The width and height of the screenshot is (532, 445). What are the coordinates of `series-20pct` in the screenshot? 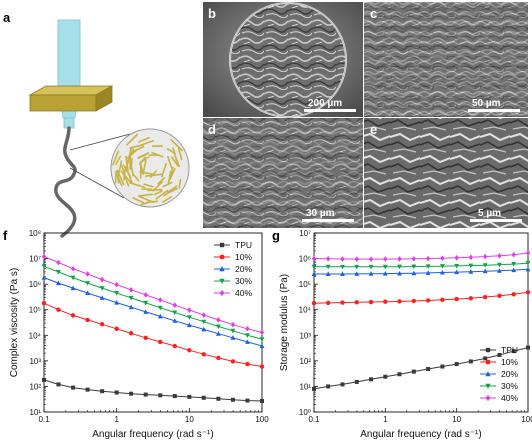 It's located at (421, 271).